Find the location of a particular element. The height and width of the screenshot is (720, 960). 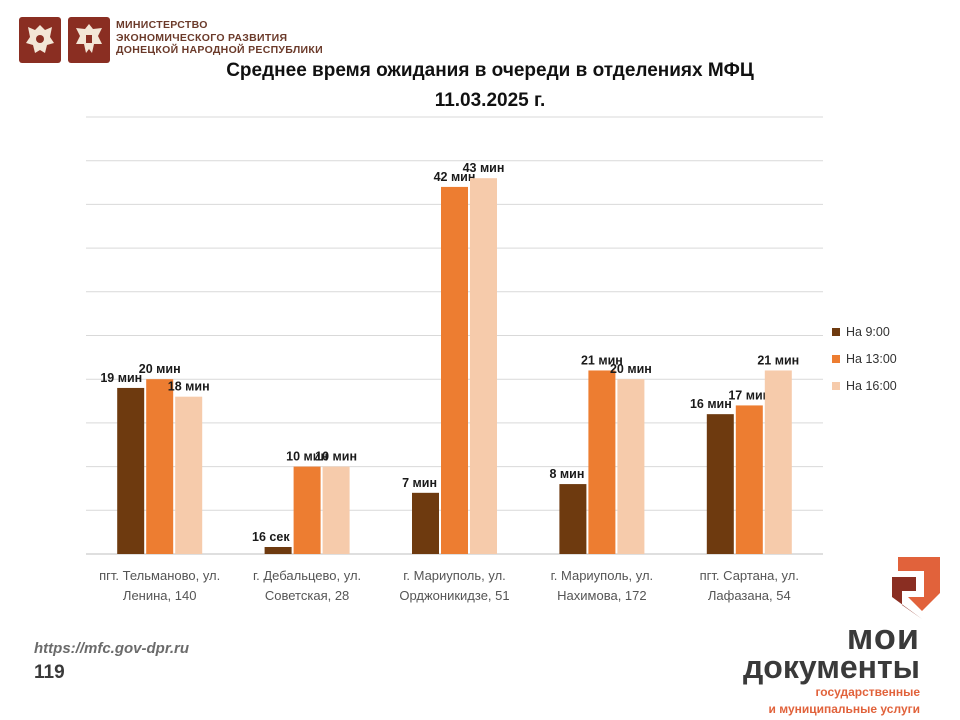

ministry-line: ДОНЕЦКОЙ НАРОДНОЙ РЕСПУБЛИКИ is located at coordinates (219, 50).